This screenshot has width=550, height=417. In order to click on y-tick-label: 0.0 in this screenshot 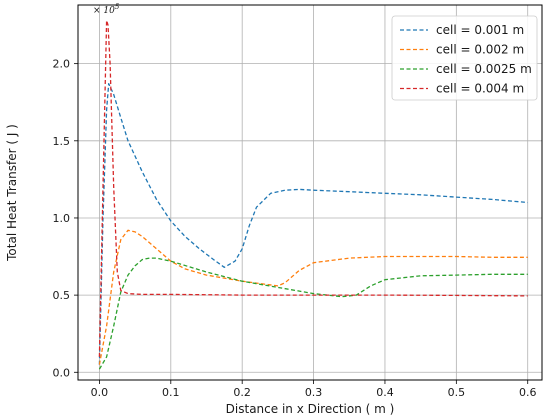, I will do `click(62, 372)`.